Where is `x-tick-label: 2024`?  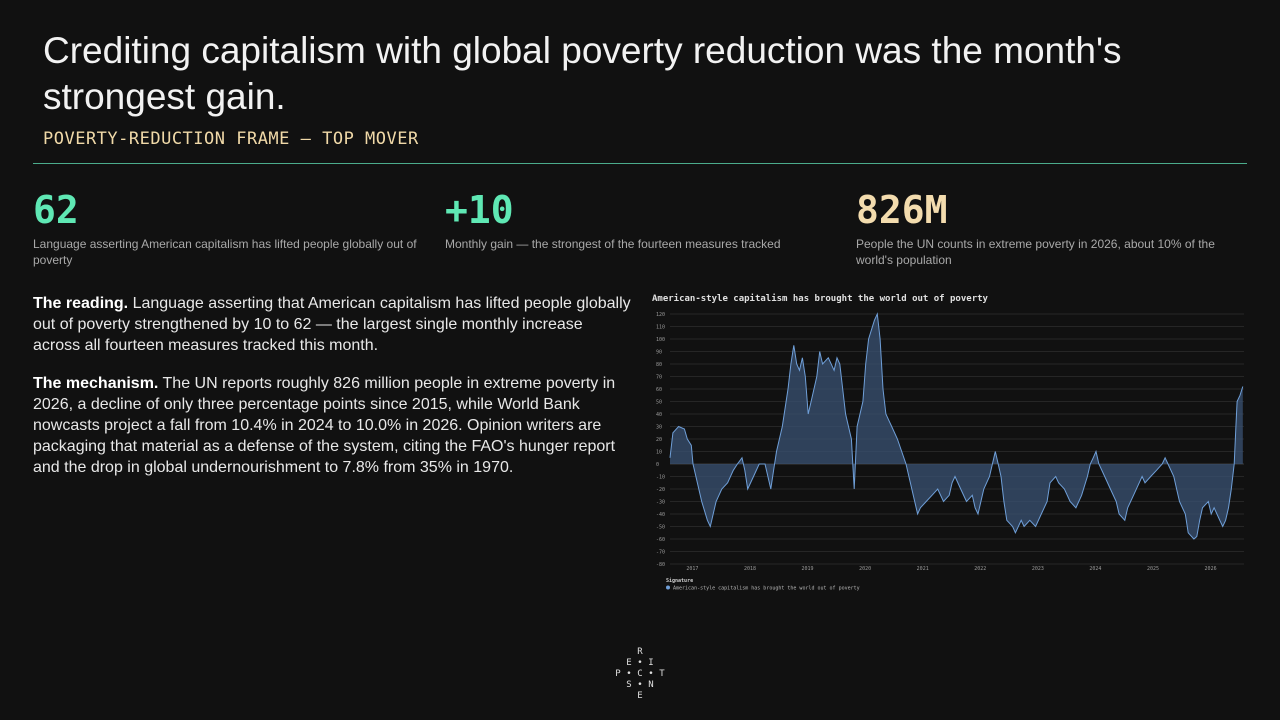 x-tick-label: 2024 is located at coordinates (1095, 569).